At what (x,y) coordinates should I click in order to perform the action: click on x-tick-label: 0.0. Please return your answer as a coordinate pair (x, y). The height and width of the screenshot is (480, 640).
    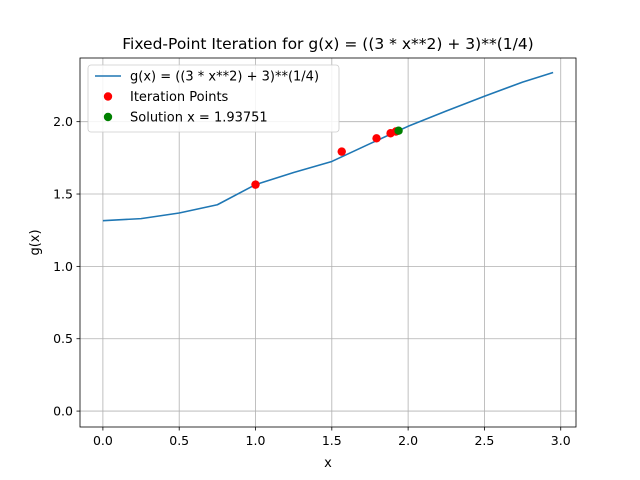
    Looking at the image, I should click on (103, 440).